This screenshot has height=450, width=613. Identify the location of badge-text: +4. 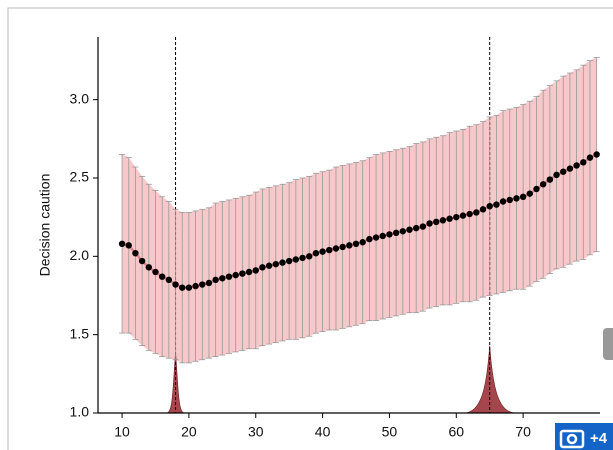
(599, 438).